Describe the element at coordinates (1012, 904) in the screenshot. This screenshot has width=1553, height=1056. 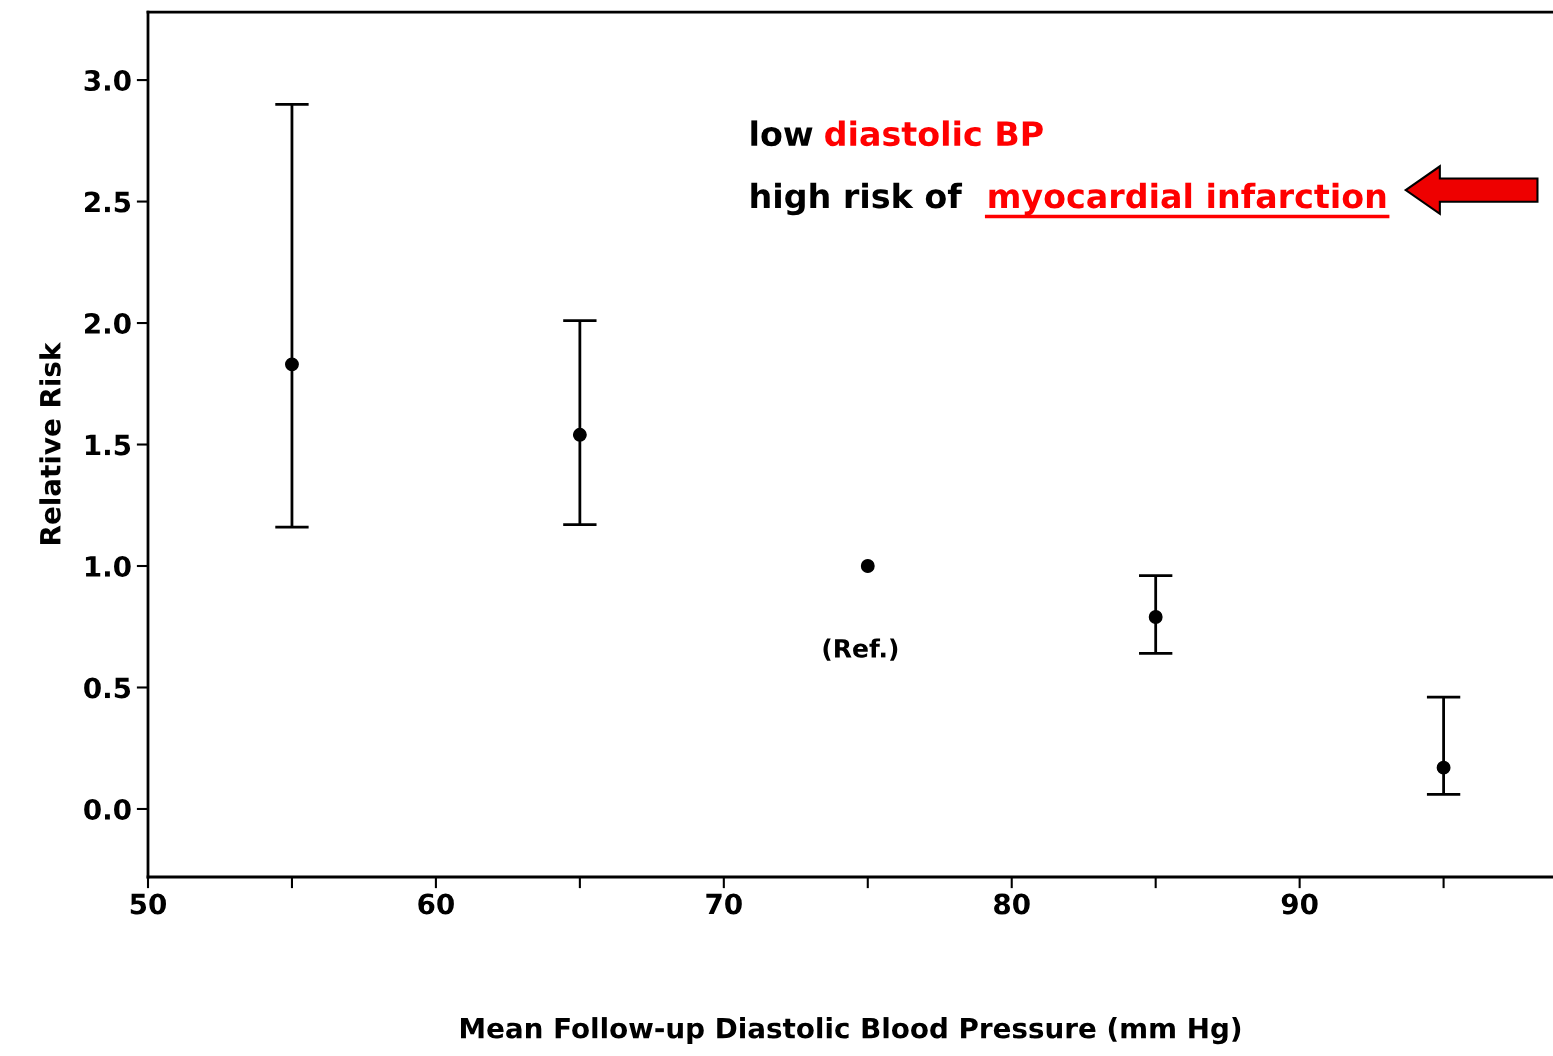
I see `x-tick-label: 80` at that location.